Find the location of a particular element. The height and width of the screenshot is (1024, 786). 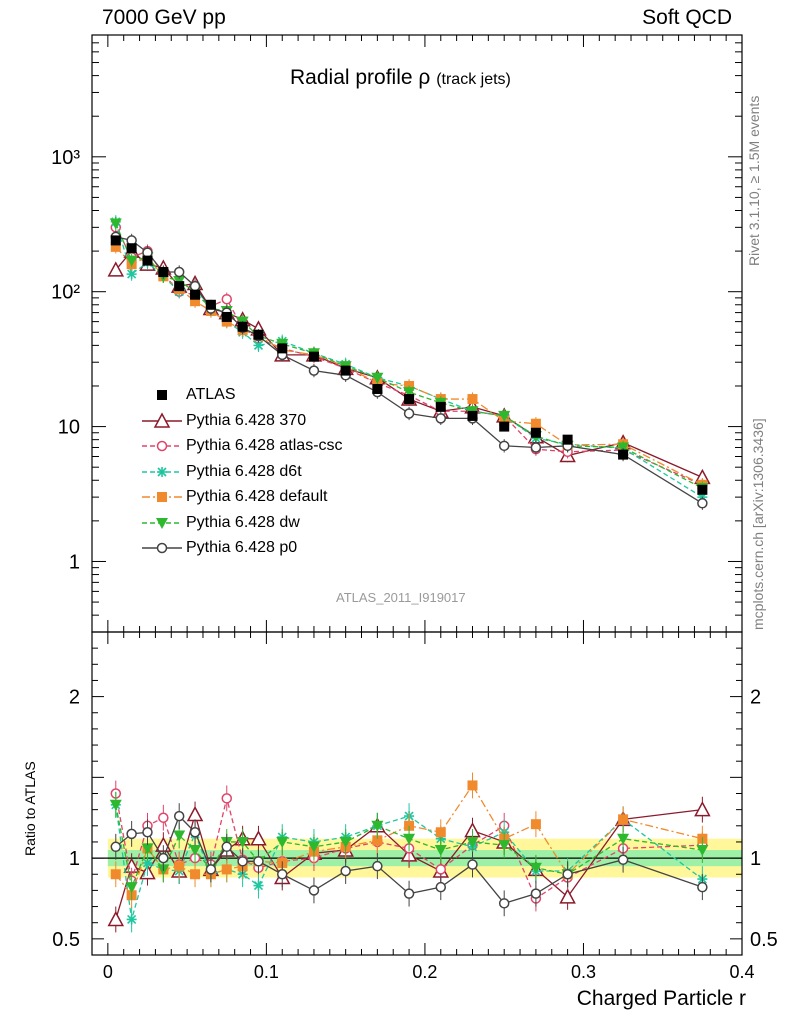

legend-entry: Pythia 6.428 default is located at coordinates (233, 497).